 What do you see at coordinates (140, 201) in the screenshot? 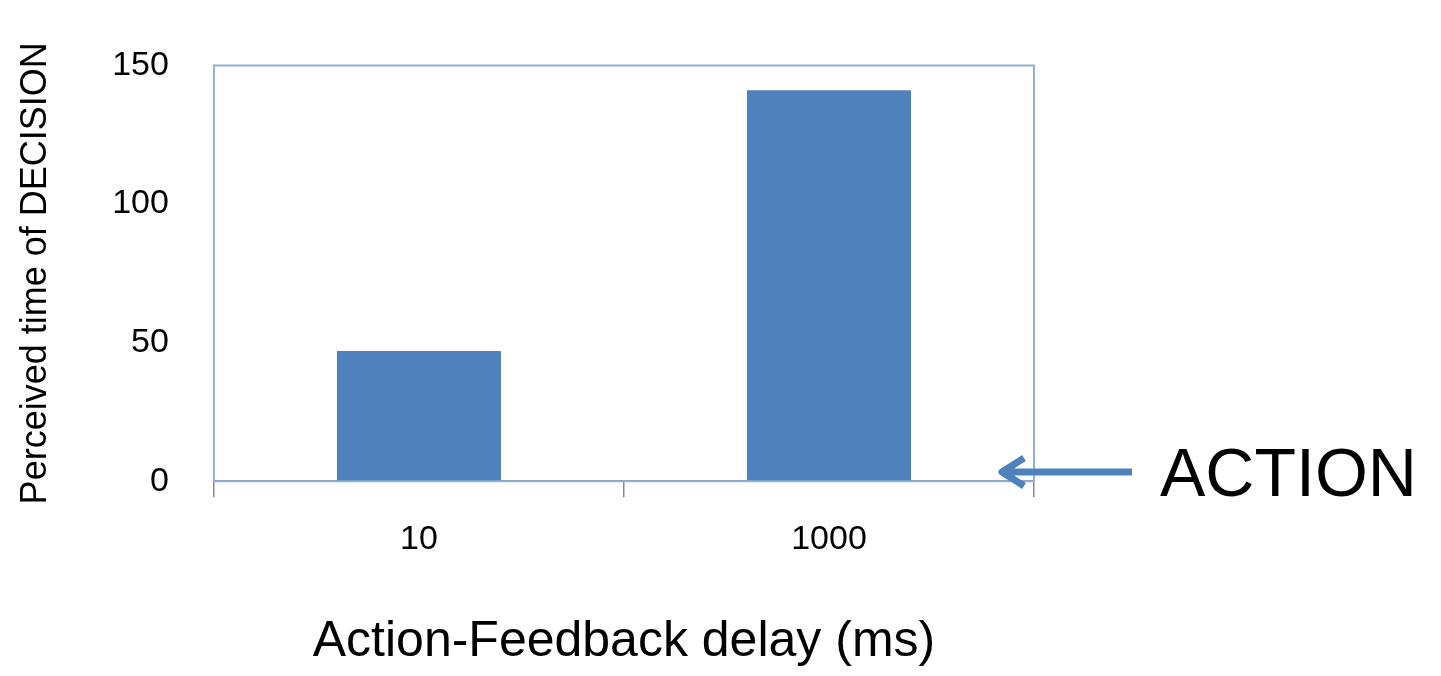
I see `y-tick-label: 100` at bounding box center [140, 201].